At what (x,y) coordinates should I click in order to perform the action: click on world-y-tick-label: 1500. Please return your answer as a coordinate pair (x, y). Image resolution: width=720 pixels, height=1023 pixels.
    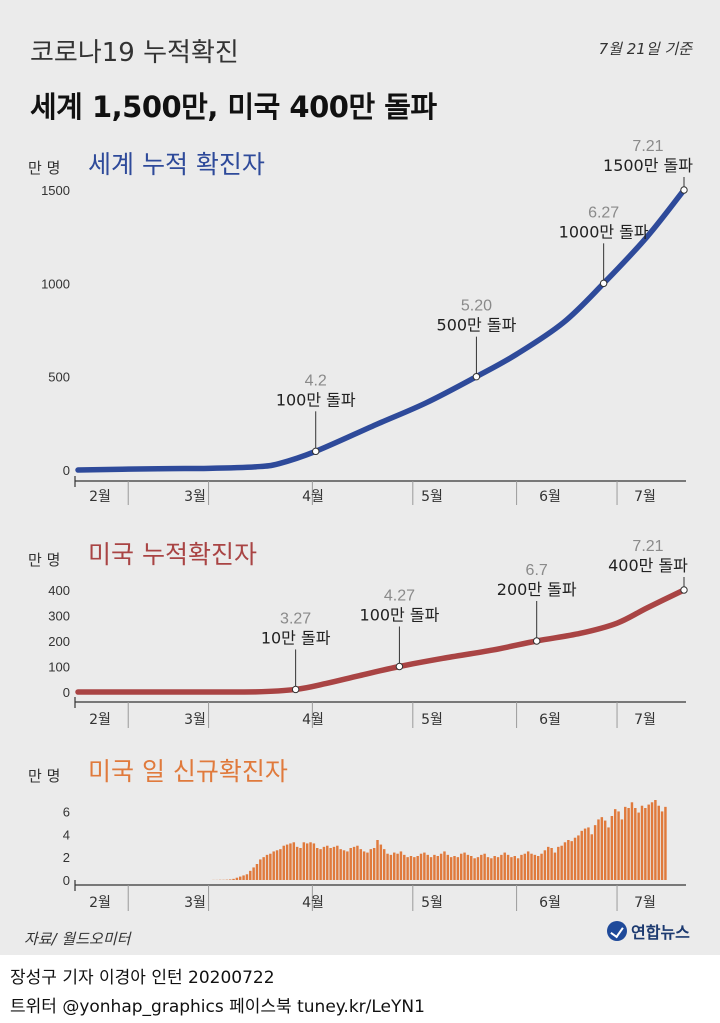
    Looking at the image, I should click on (55, 190).